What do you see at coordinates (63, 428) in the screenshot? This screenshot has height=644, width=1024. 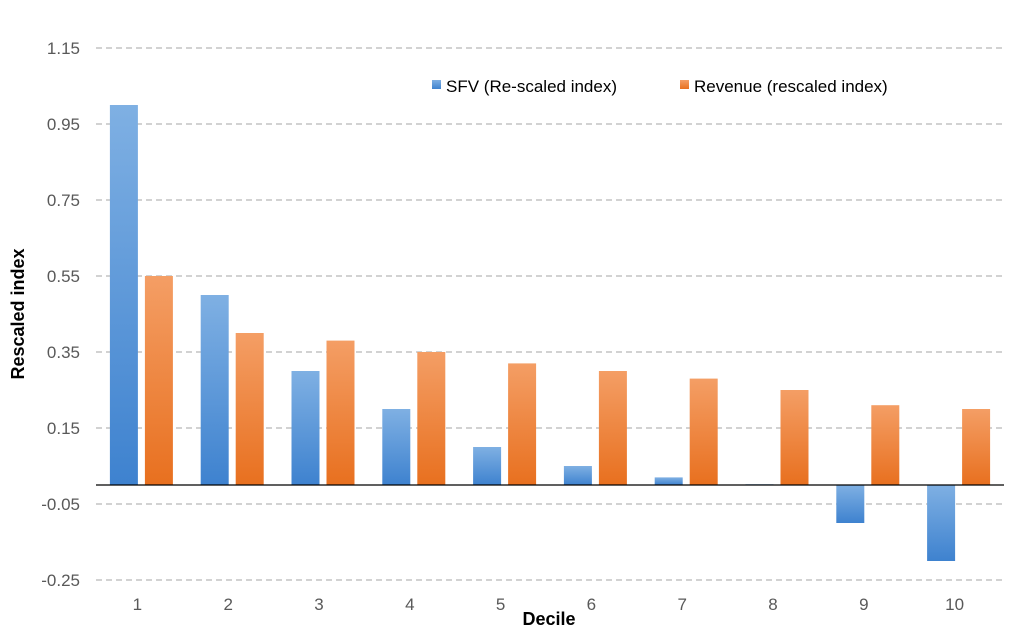 I see `y-tick-label: 0.15` at bounding box center [63, 428].